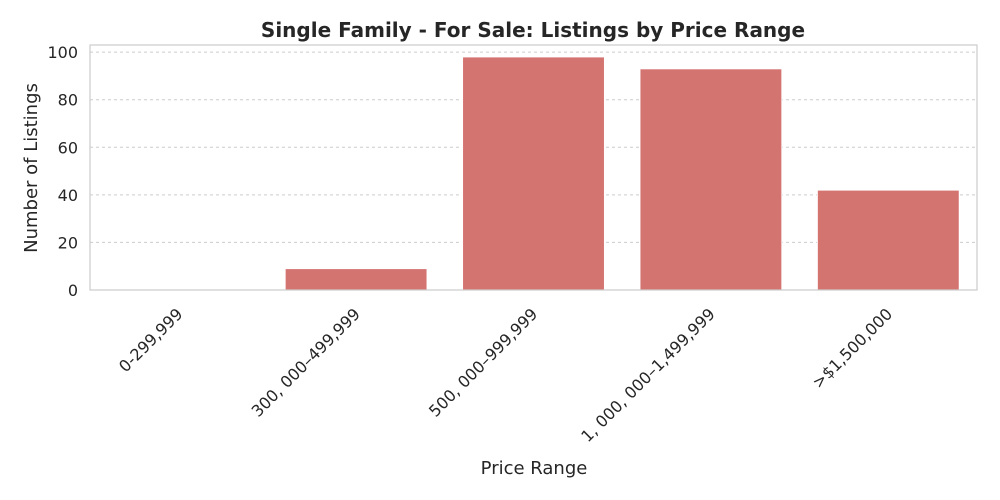 Image resolution: width=1000 pixels, height=500 pixels. Describe the element at coordinates (31, 168) in the screenshot. I see `y-axis-label: Number of Listings` at that location.